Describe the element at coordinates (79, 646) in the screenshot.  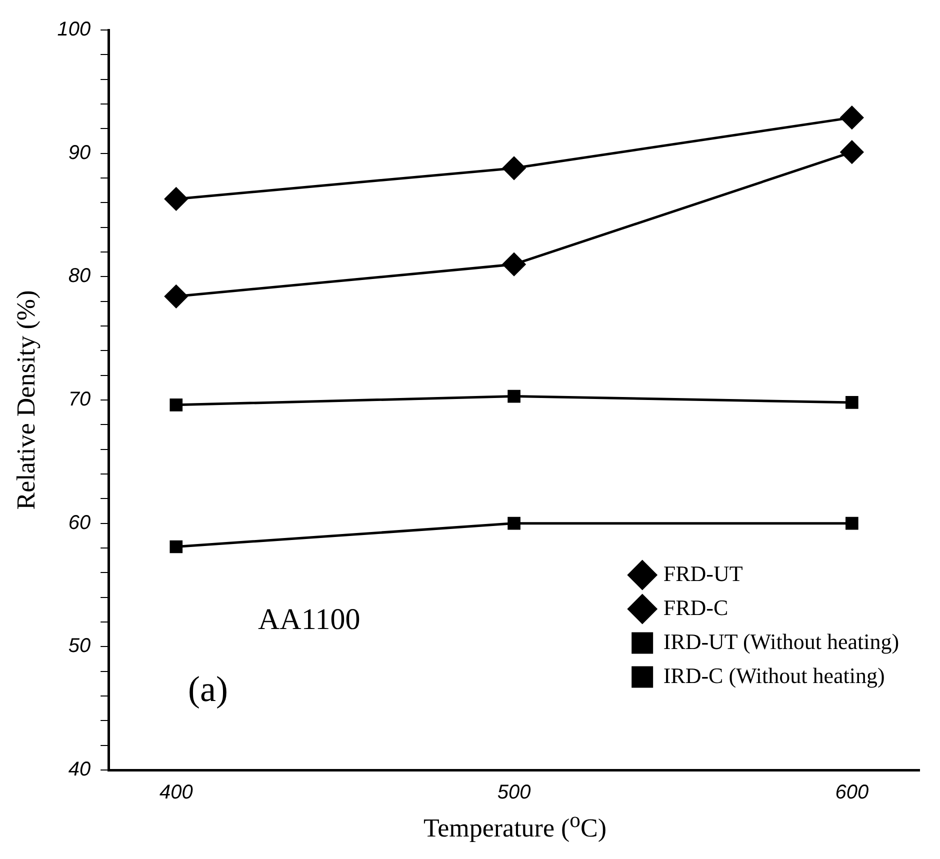
I see `y-tick-label: 50` at that location.